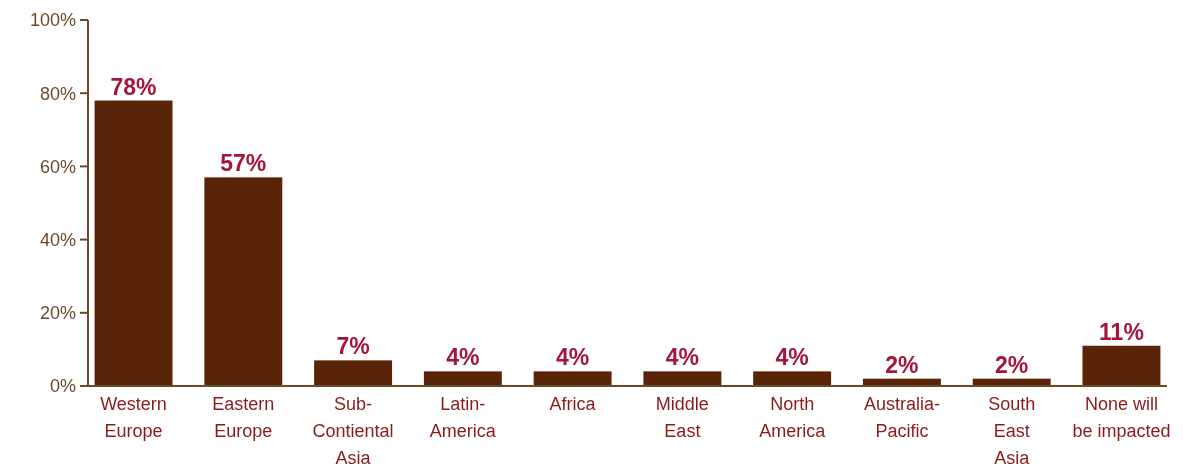  What do you see at coordinates (682, 417) in the screenshot?
I see `x-tick-label: Middle East` at bounding box center [682, 417].